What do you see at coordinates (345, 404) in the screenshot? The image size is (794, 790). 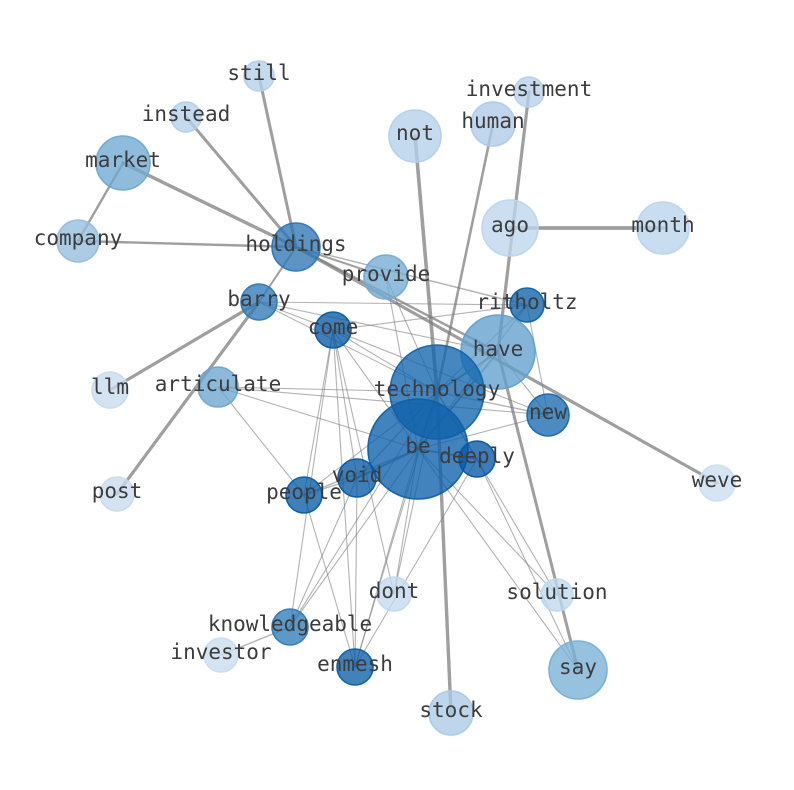 I see `edge-come-void` at bounding box center [345, 404].